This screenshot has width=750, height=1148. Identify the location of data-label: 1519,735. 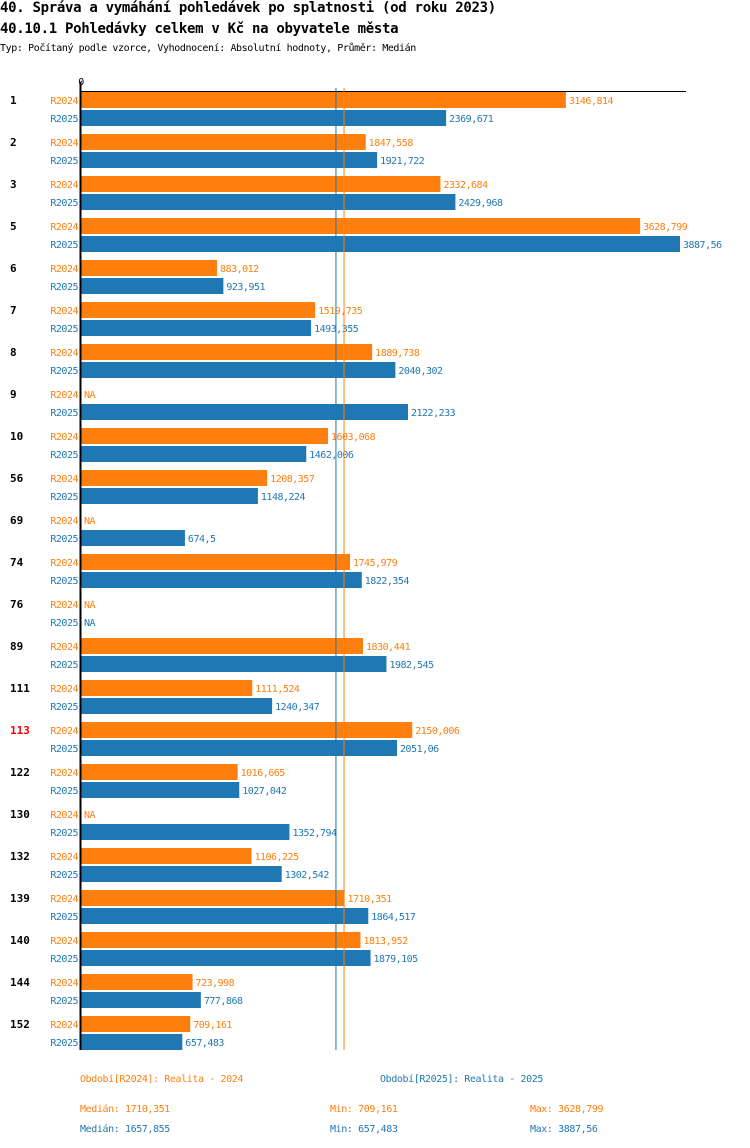
(340, 311).